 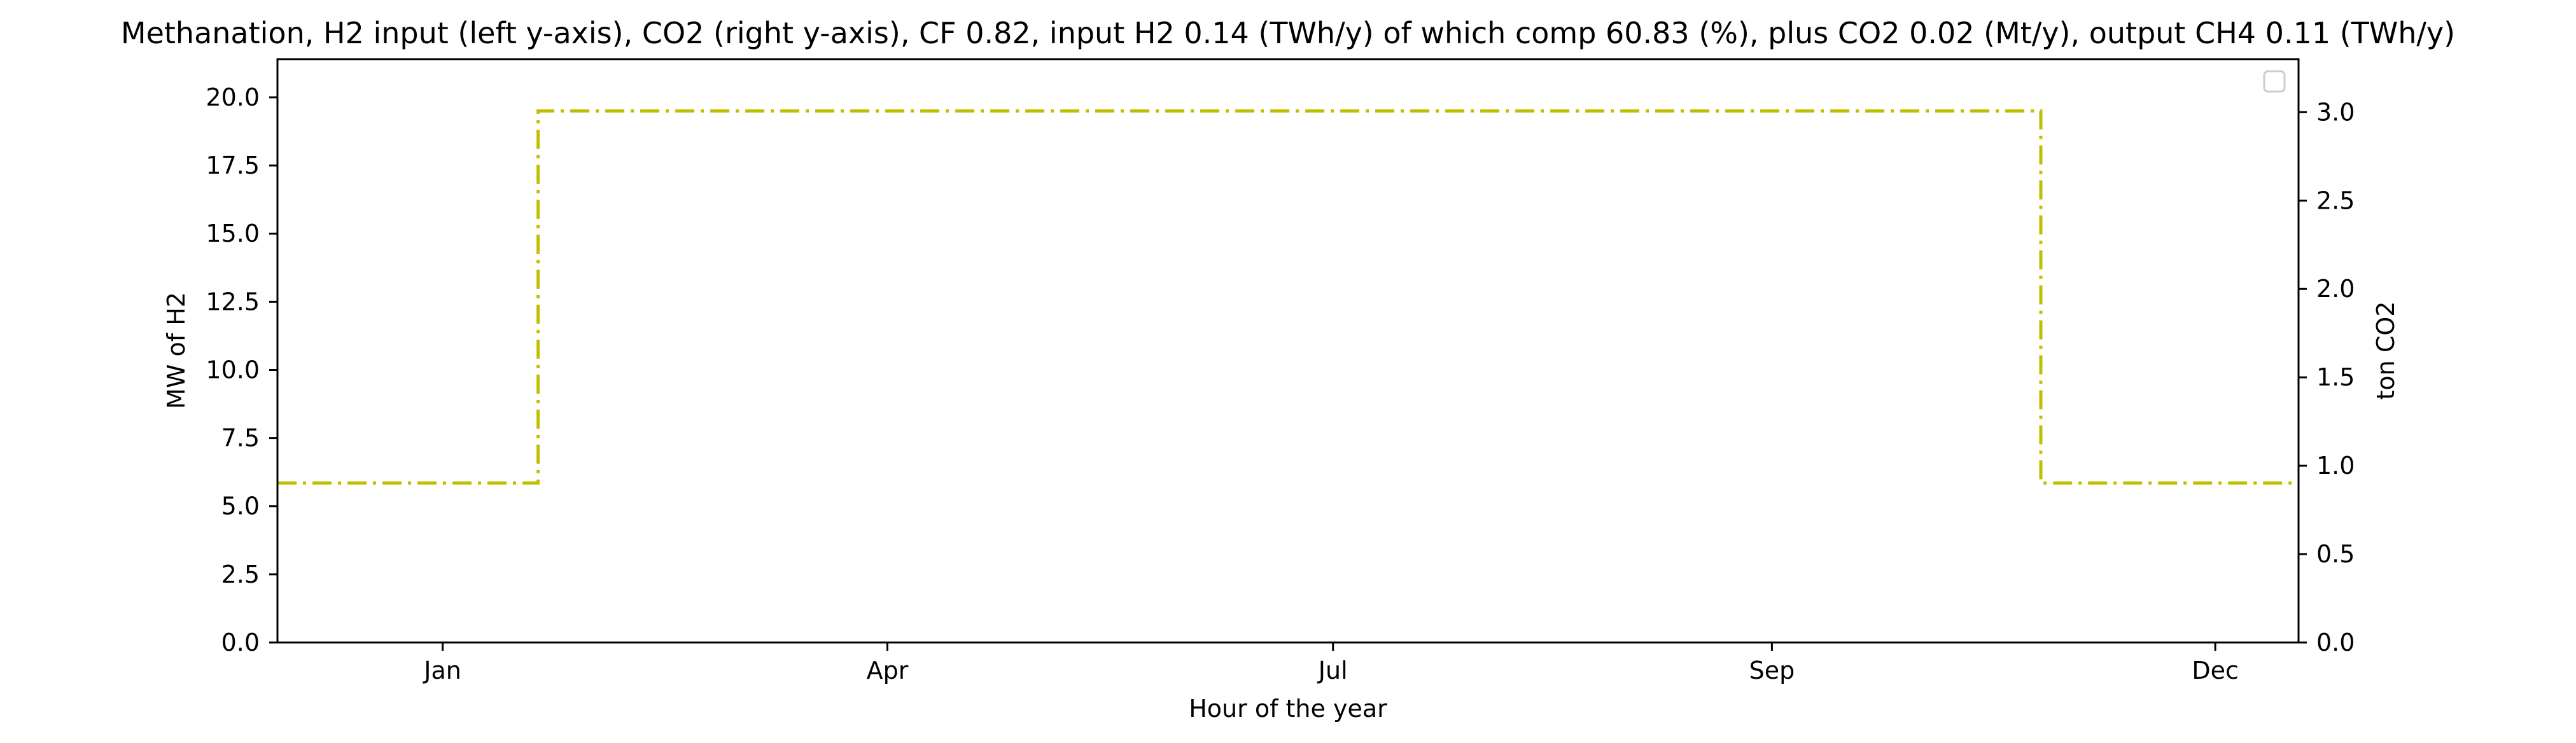 I want to click on left-y-axis-ticks: 0.0 2.5 5.0 7.5 10.0 12.5 15.0 17.5 20.0, so click(x=241, y=369).